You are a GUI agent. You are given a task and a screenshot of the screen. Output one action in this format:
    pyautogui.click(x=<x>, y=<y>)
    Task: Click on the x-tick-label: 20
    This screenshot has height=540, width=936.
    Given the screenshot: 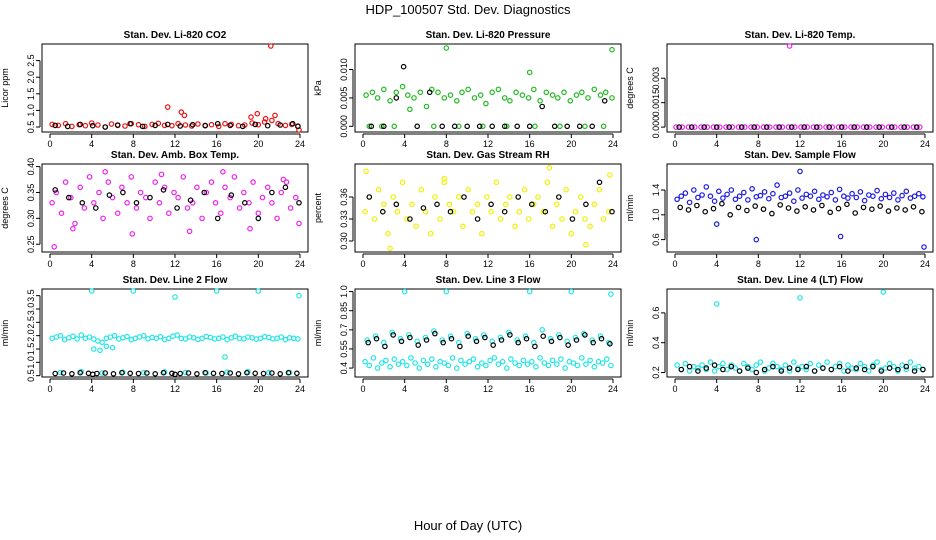 What is the action you would take?
    pyautogui.click(x=883, y=144)
    